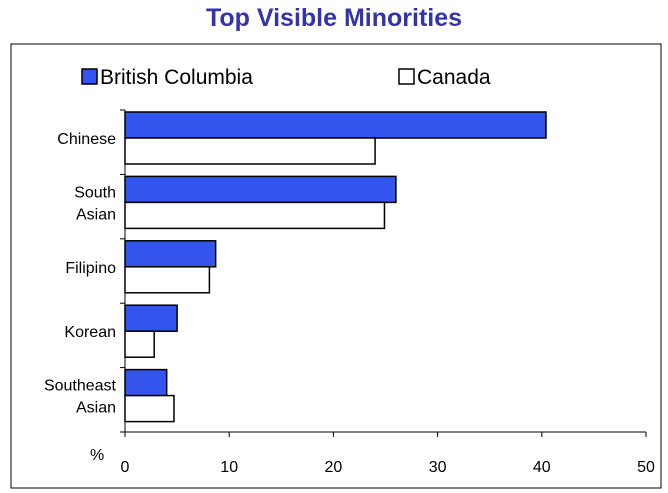 Image resolution: width=668 pixels, height=493 pixels. What do you see at coordinates (646, 467) in the screenshot?
I see `x-tick-label-5: 50` at bounding box center [646, 467].